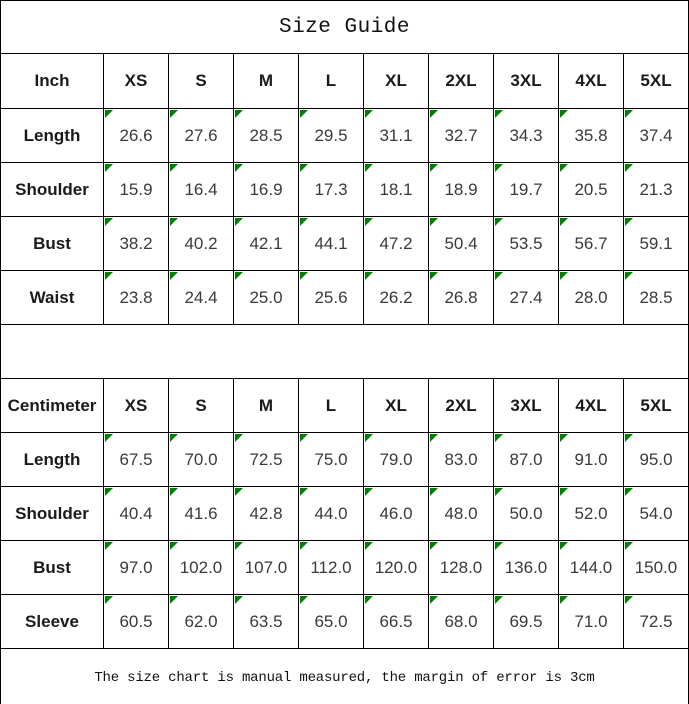 Image resolution: width=689 pixels, height=704 pixels. What do you see at coordinates (201, 459) in the screenshot?
I see `size-value-cell: 70.0` at bounding box center [201, 459].